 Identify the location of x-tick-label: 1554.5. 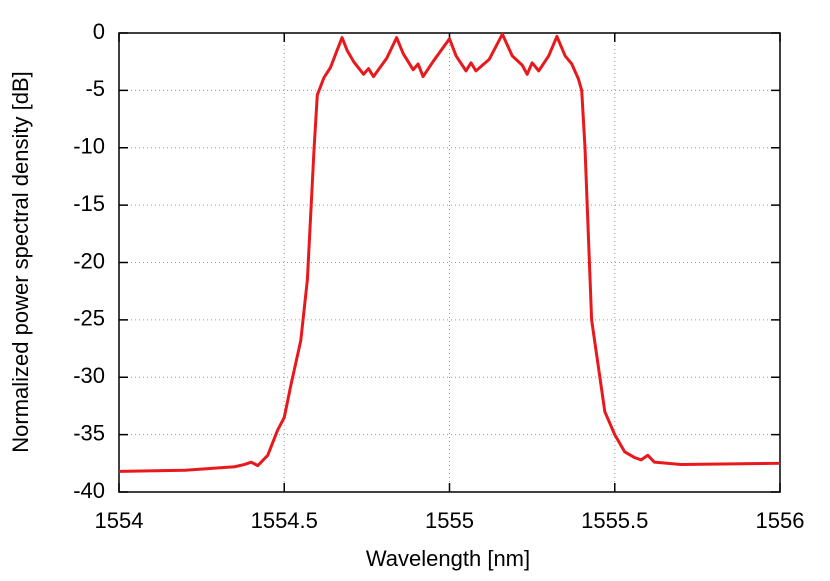
(284, 520).